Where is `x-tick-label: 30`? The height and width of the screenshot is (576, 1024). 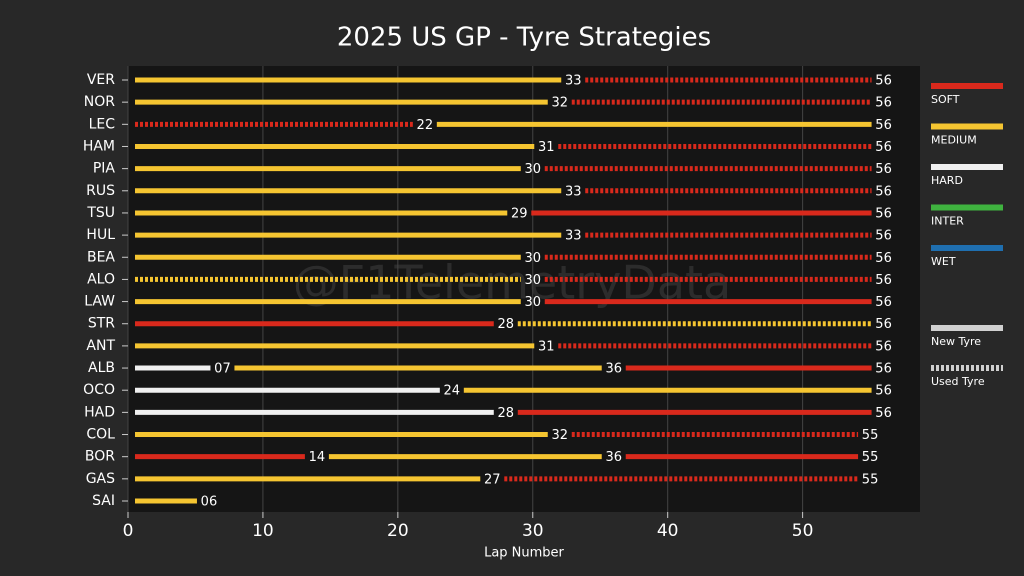
x-tick-label: 30 is located at coordinates (533, 531).